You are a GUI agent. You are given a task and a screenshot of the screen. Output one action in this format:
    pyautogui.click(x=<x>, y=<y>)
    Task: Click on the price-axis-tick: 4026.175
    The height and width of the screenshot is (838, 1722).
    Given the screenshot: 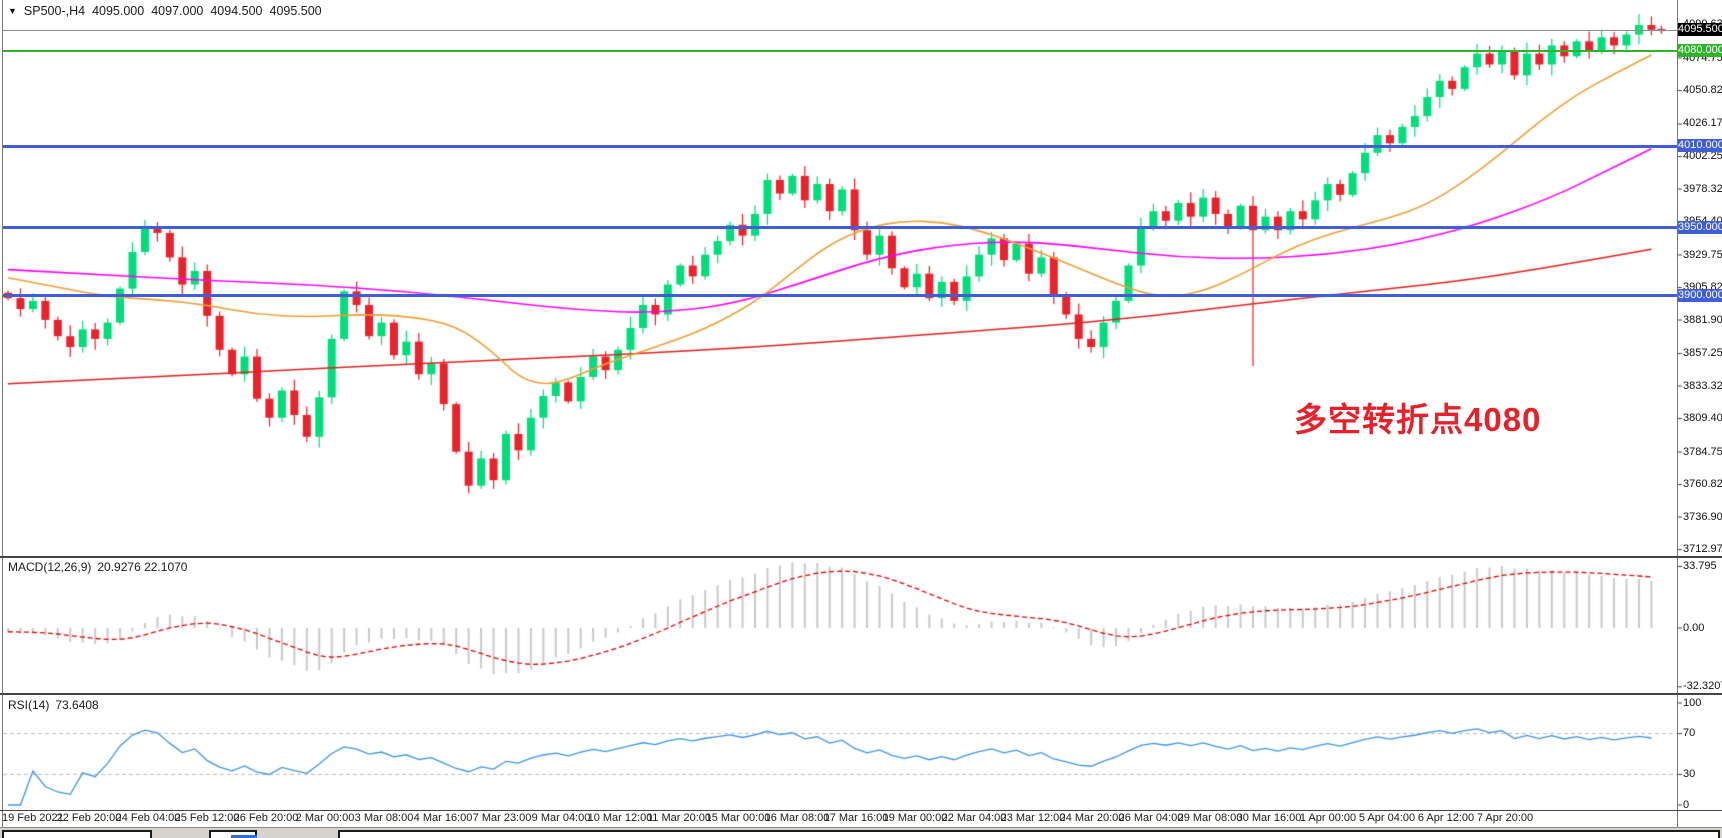 What is the action you would take?
    pyautogui.click(x=1702, y=123)
    